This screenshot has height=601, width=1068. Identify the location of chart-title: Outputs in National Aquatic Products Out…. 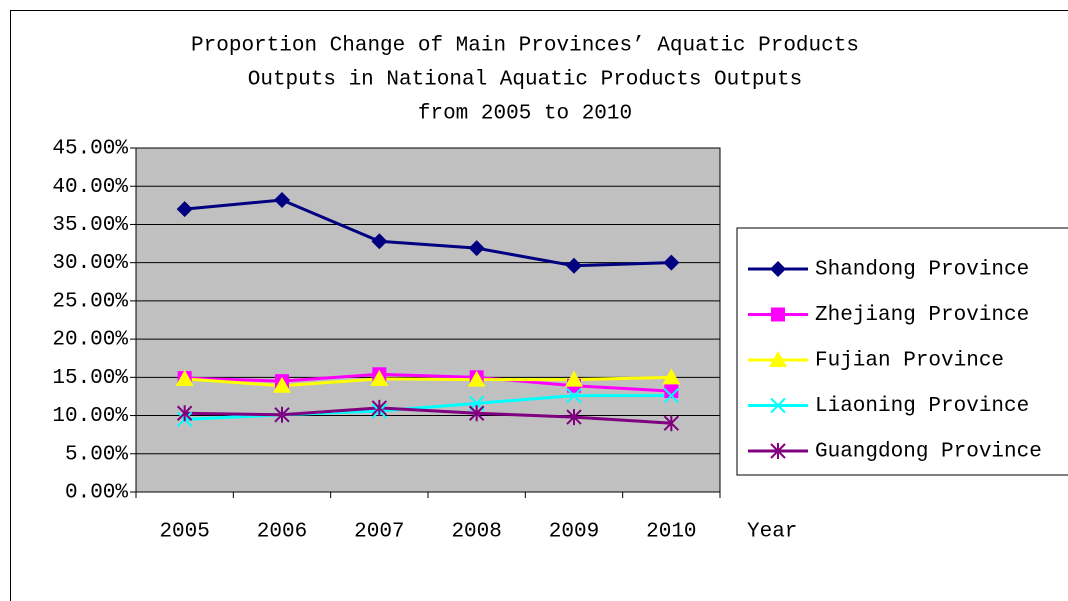
(525, 80).